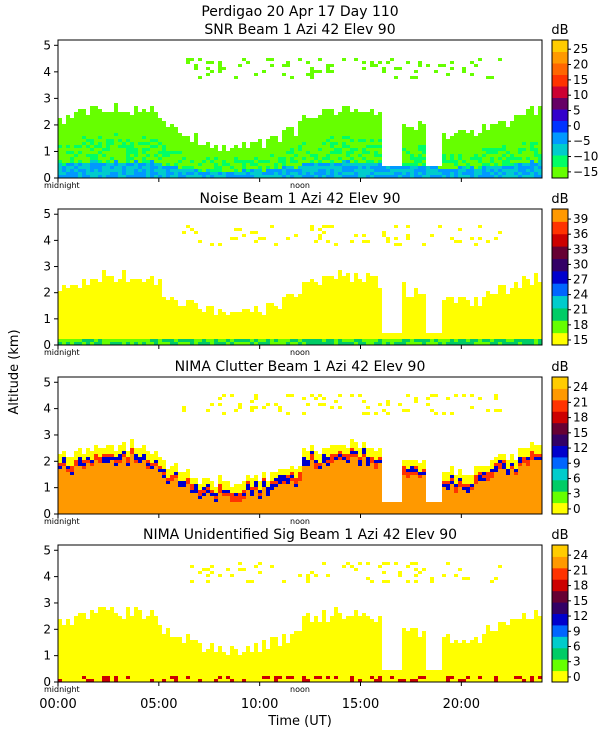 The image size is (600, 750). Describe the element at coordinates (577, 111) in the screenshot. I see `colorbar-tick-label: 5` at that location.